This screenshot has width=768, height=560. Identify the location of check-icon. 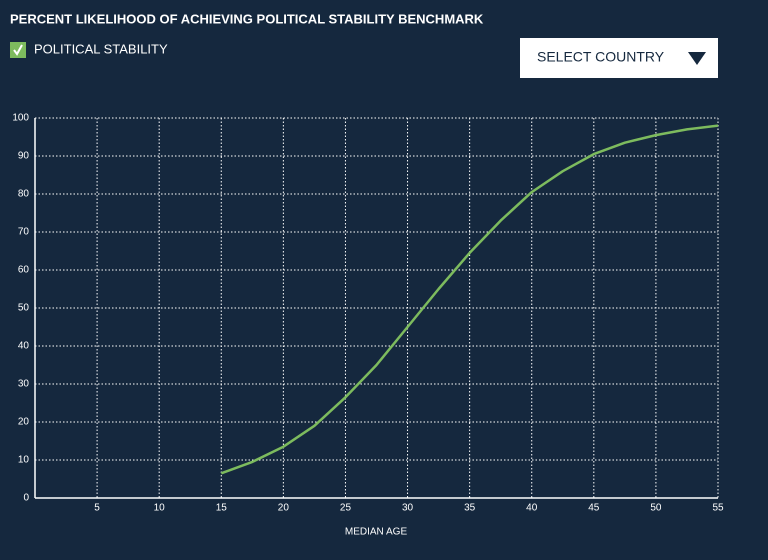
(18, 50).